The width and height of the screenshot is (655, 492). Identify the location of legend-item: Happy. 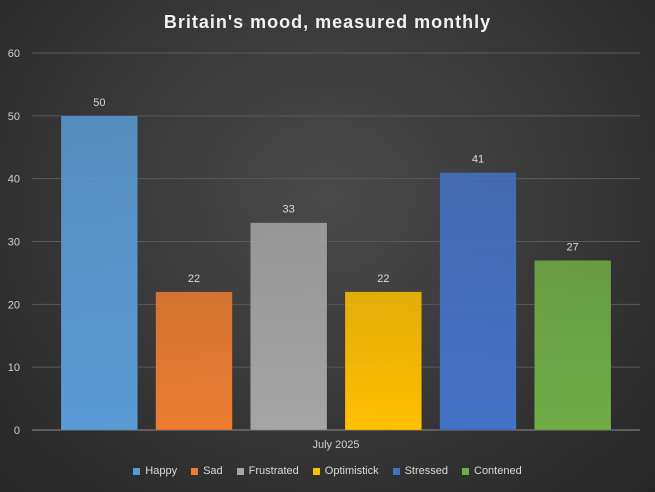
(155, 471).